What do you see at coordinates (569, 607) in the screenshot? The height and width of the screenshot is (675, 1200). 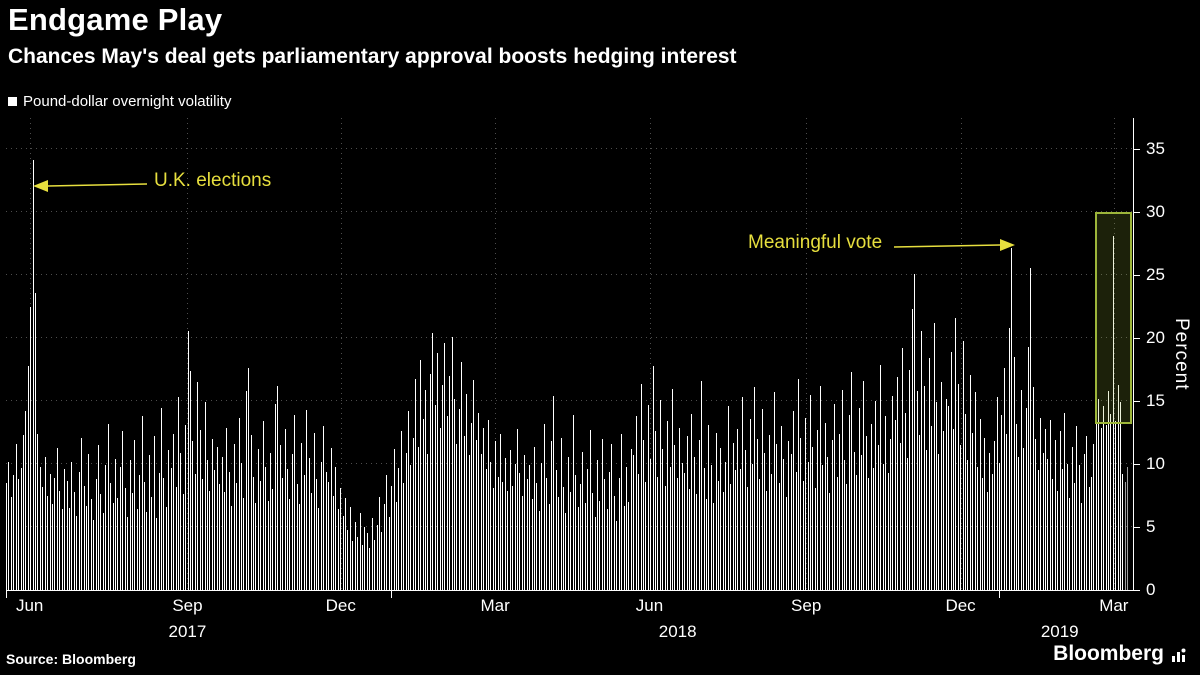 I see `x-axis-month-labels: Jun Sep Dec Mar Jun Sep Dec Mar` at bounding box center [569, 607].